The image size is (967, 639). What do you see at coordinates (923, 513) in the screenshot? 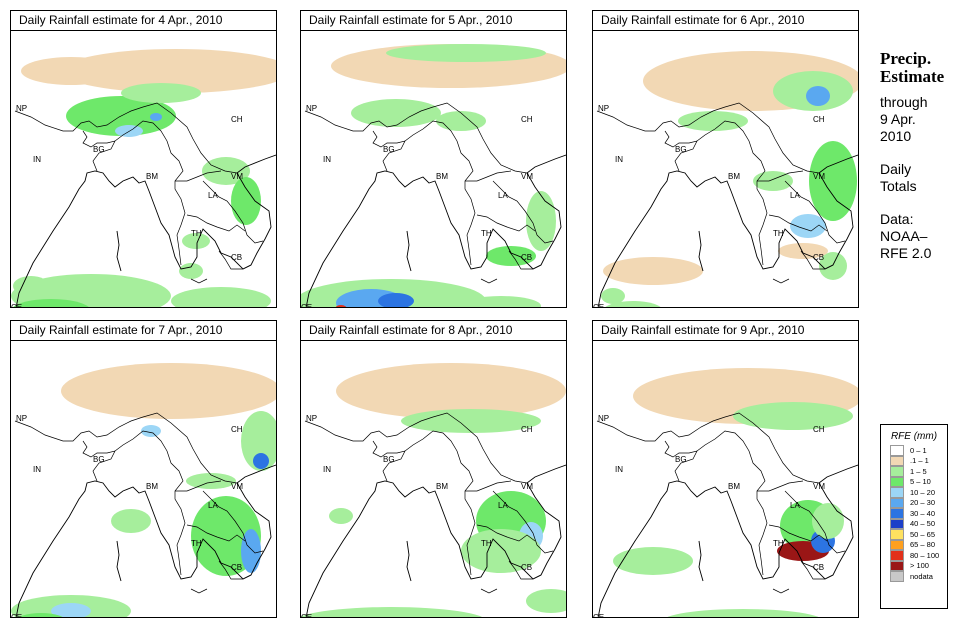
I see `legend-label: 30 – 40` at bounding box center [923, 513].